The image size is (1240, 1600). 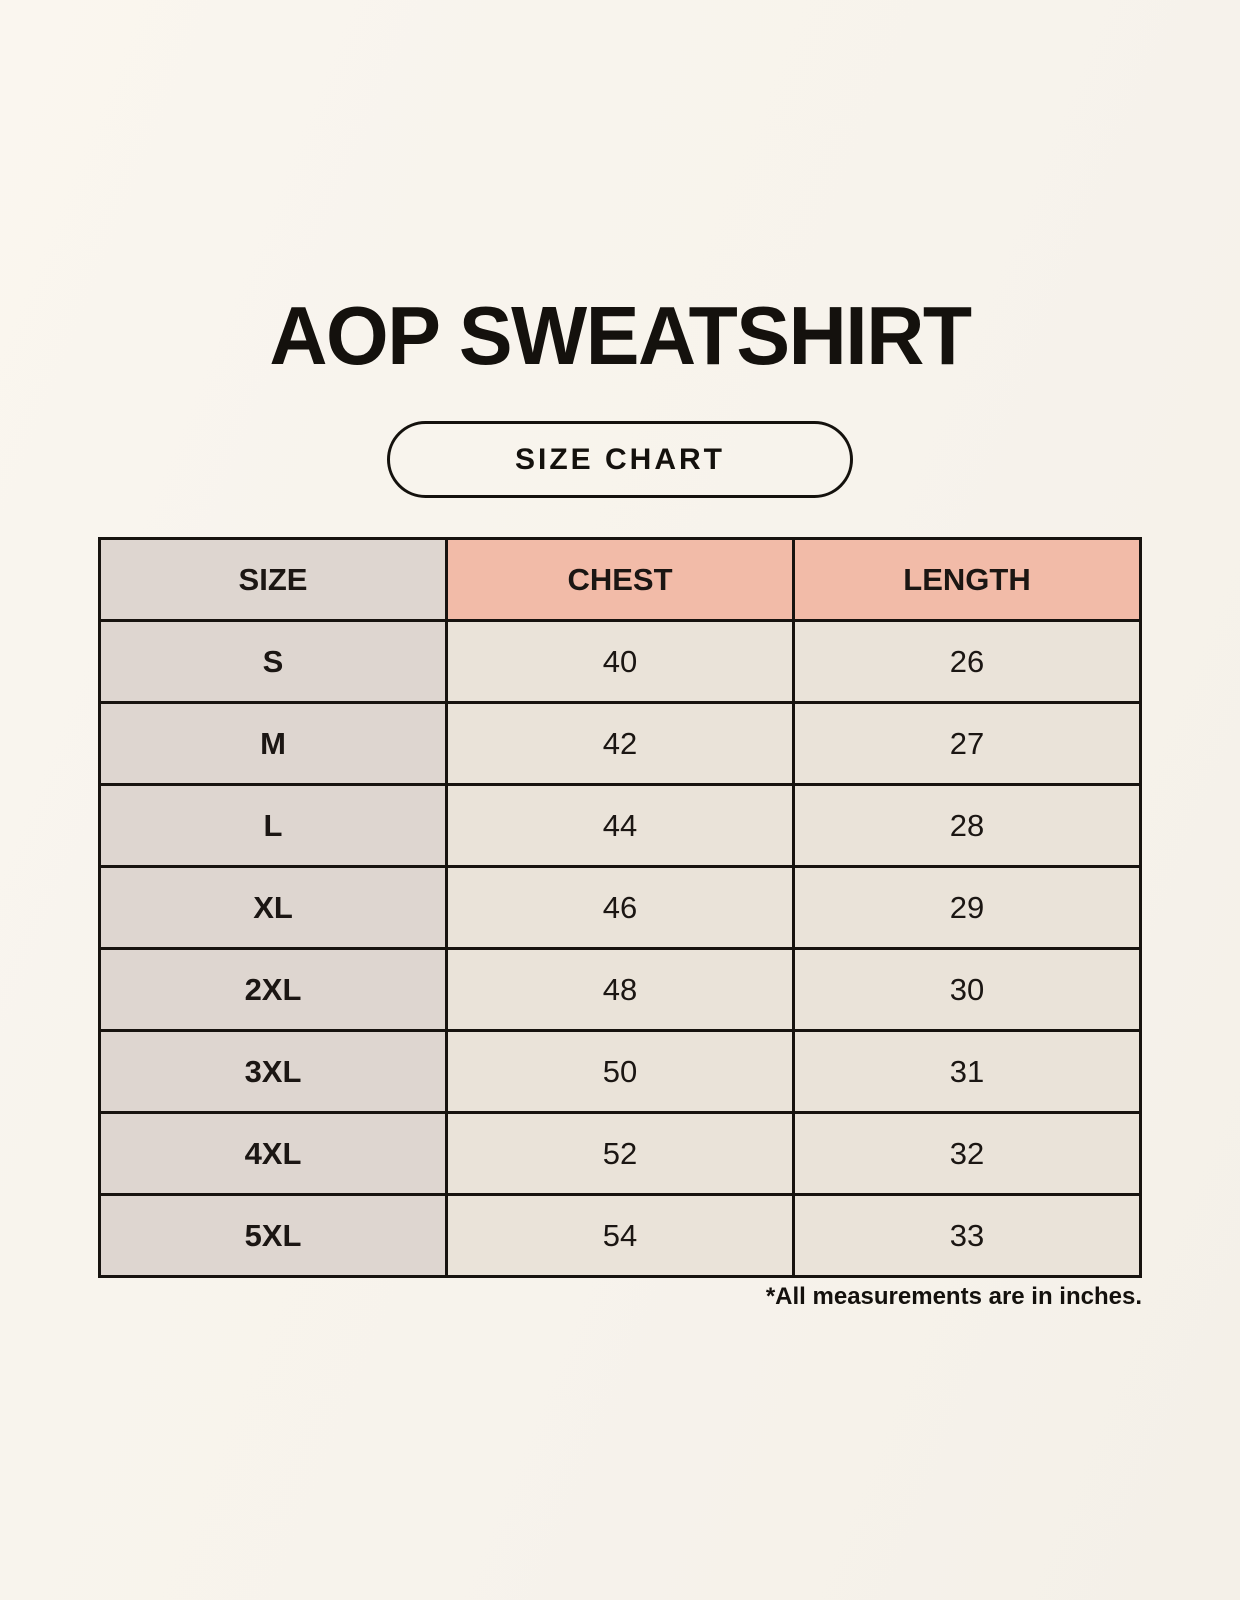 What do you see at coordinates (967, 579) in the screenshot?
I see `column-header-length: LENGTH` at bounding box center [967, 579].